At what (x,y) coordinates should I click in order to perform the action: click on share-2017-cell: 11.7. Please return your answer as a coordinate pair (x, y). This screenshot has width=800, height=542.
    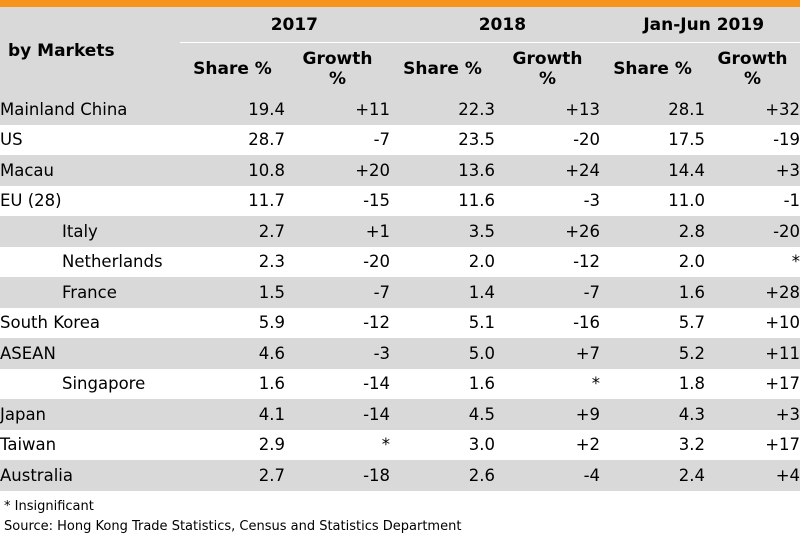
    Looking at the image, I should click on (232, 200).